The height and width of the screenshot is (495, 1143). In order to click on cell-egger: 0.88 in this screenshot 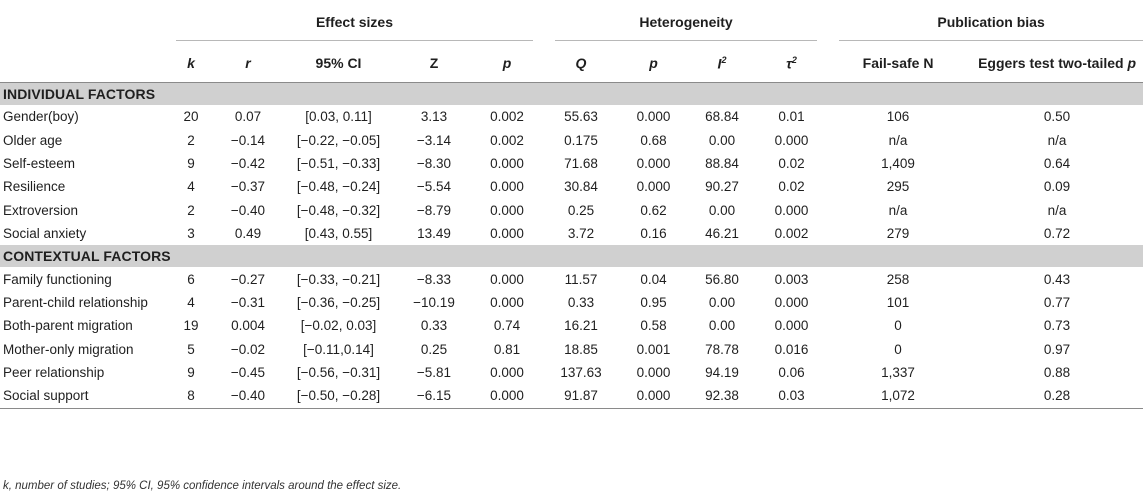, I will do `click(1057, 373)`.